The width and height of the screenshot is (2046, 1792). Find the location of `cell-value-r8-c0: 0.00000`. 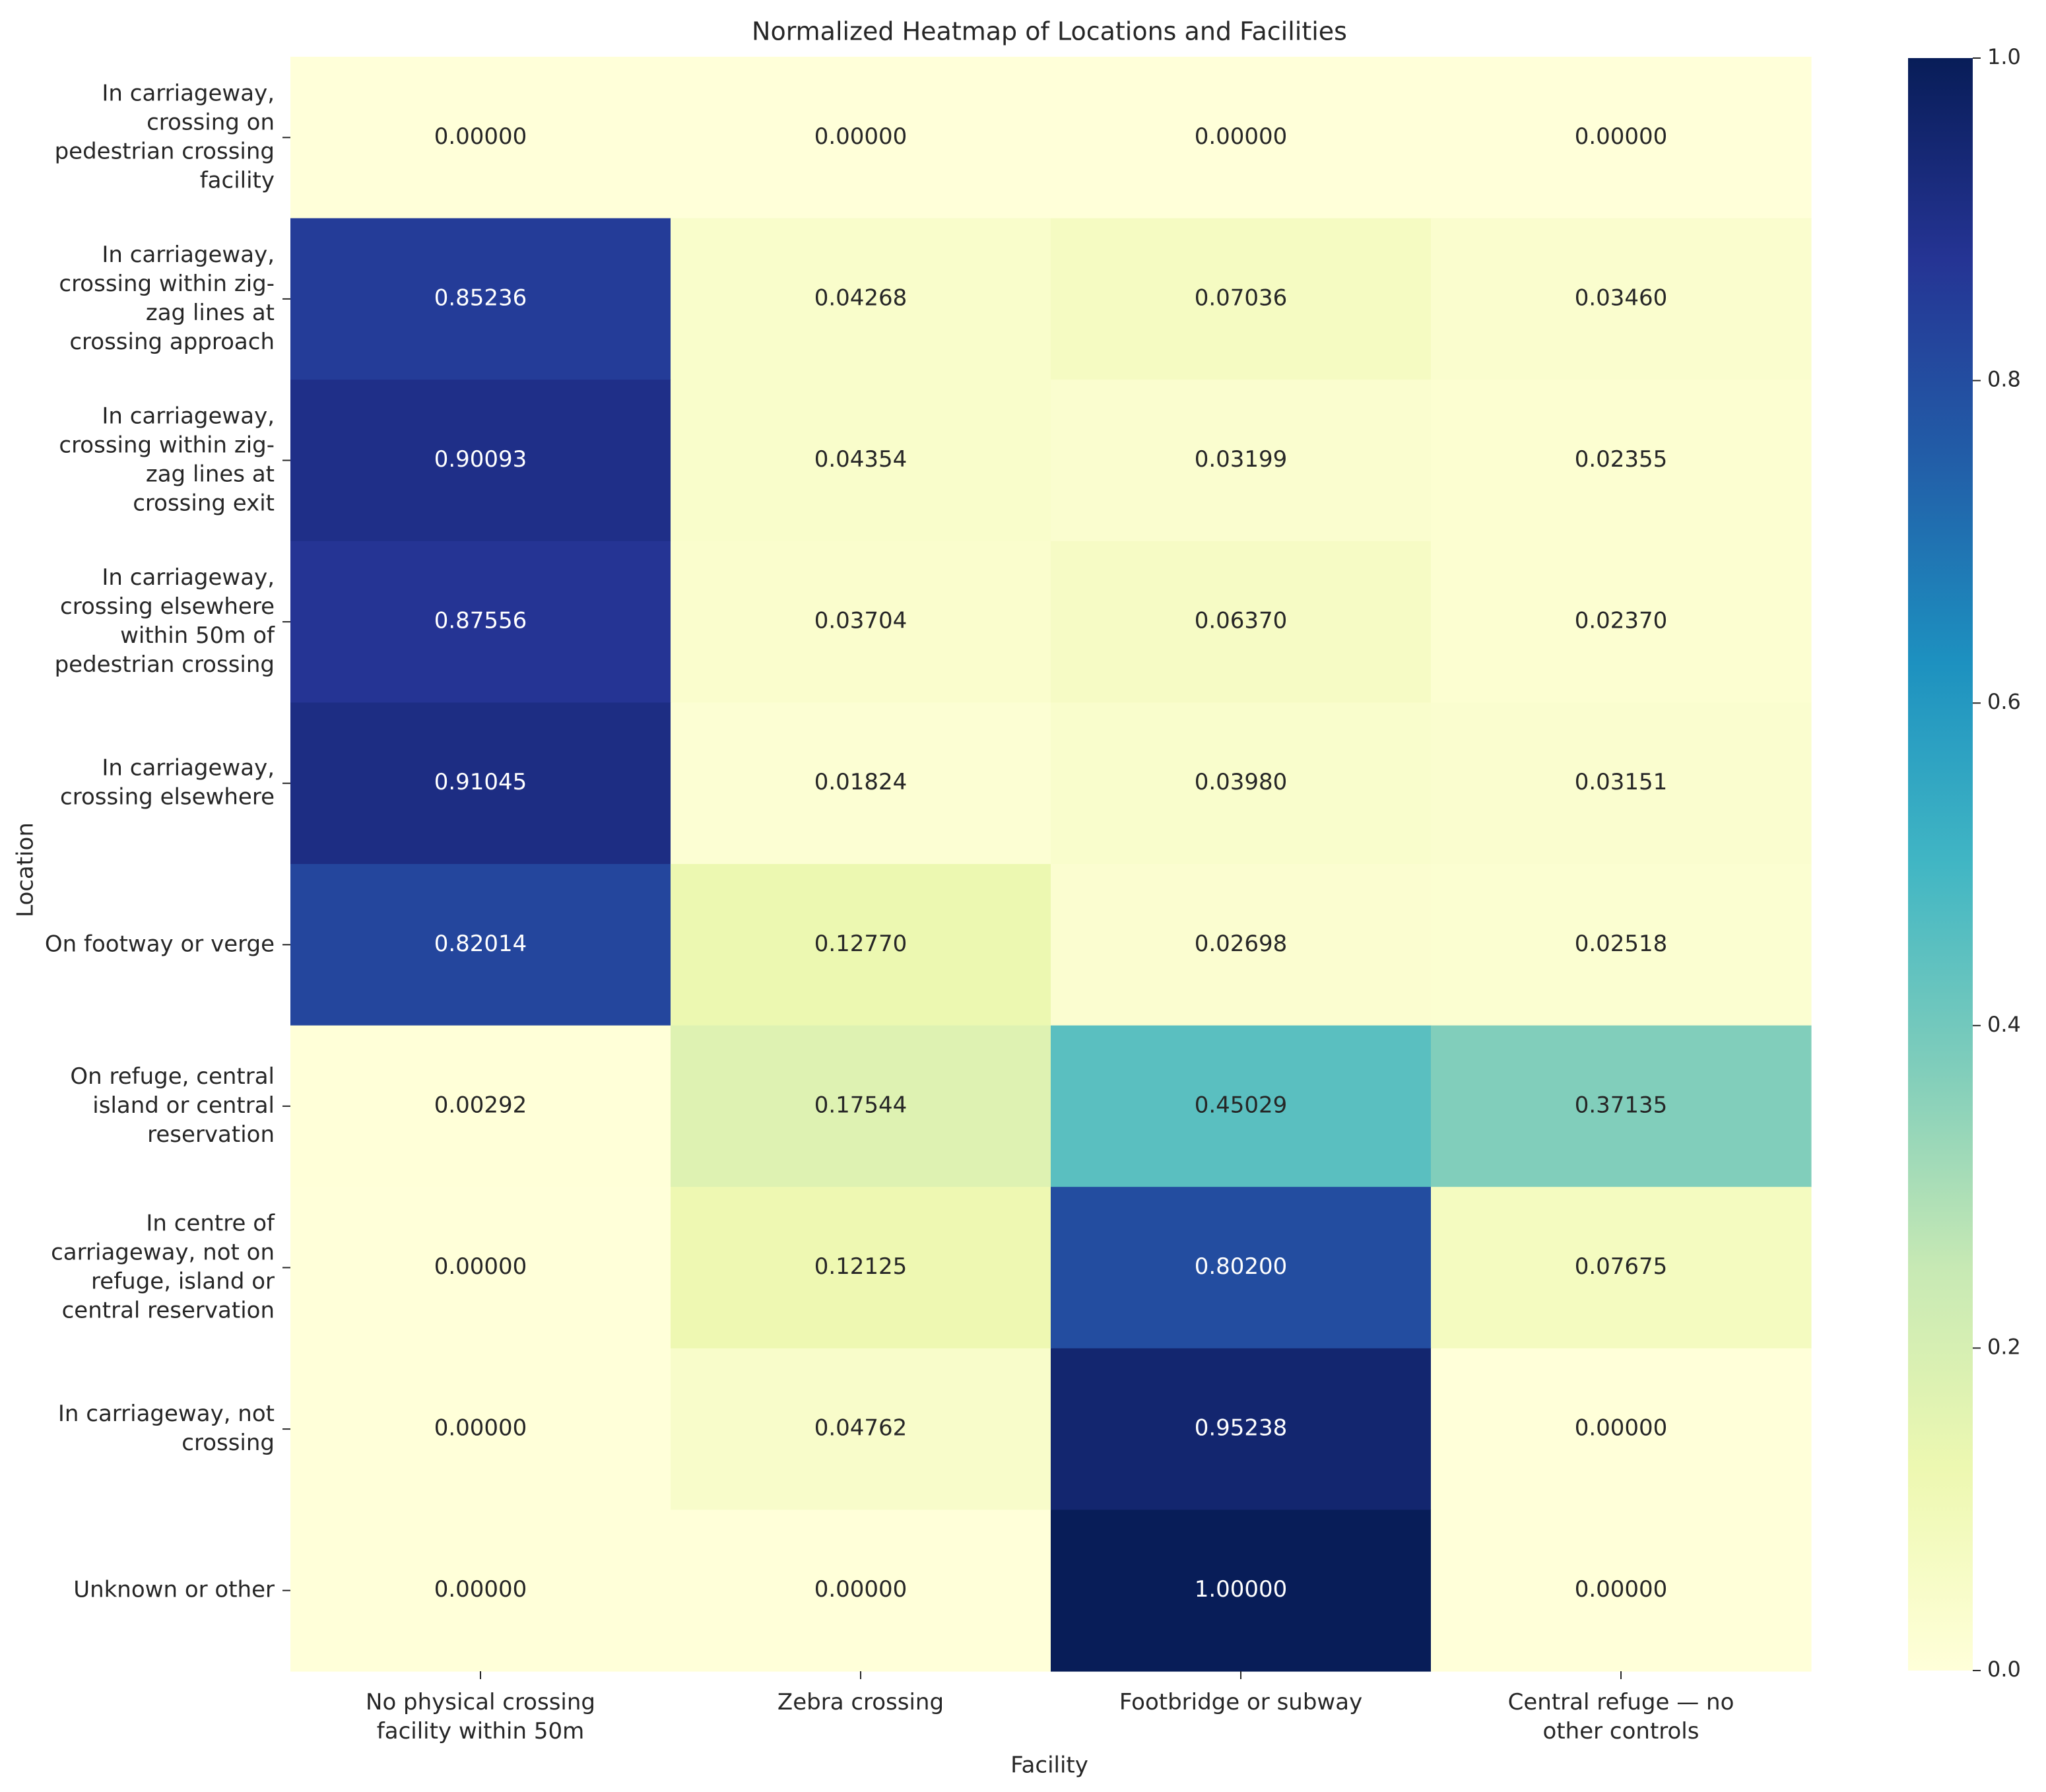

cell-value-r8-c0: 0.00000 is located at coordinates (480, 1428).